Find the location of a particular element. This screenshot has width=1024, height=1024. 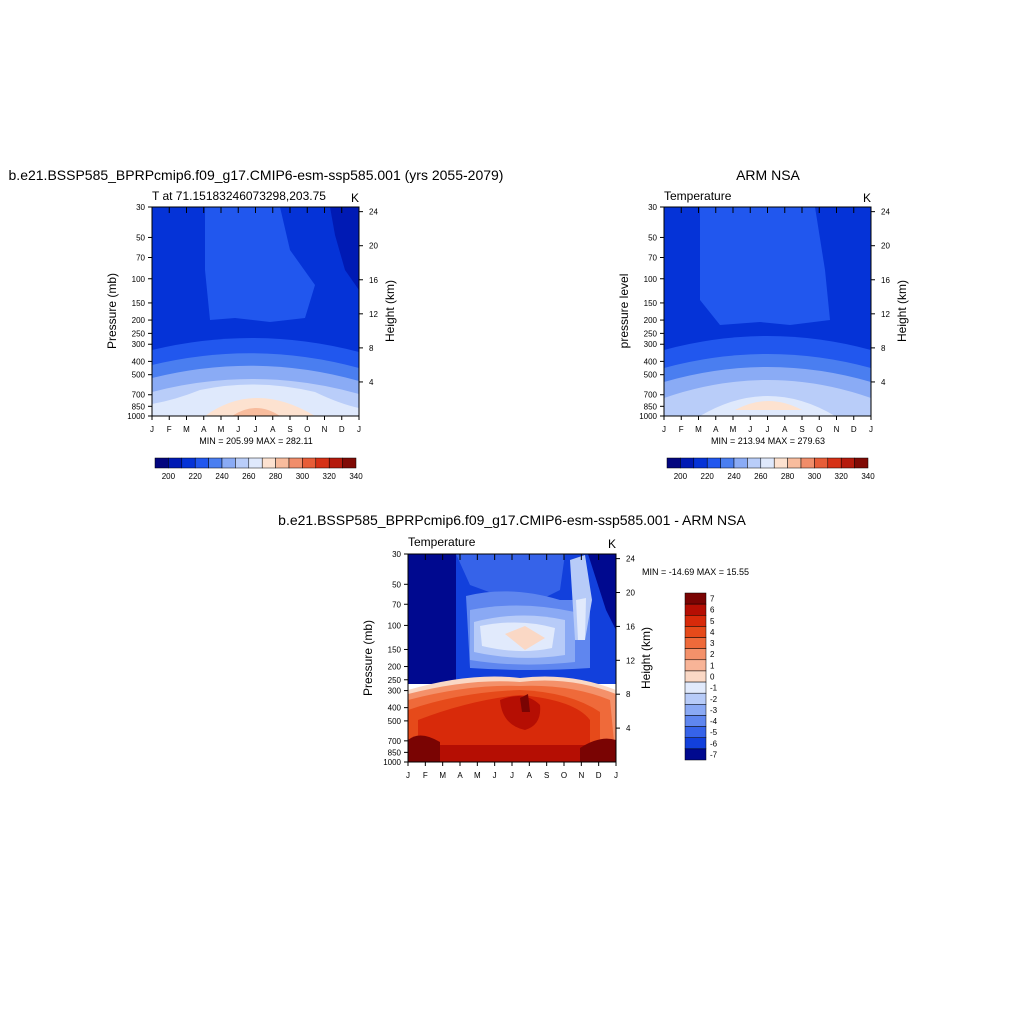

panel-model-minmax: MIN = 205.99 MAX = 282.11 is located at coordinates (255, 441).